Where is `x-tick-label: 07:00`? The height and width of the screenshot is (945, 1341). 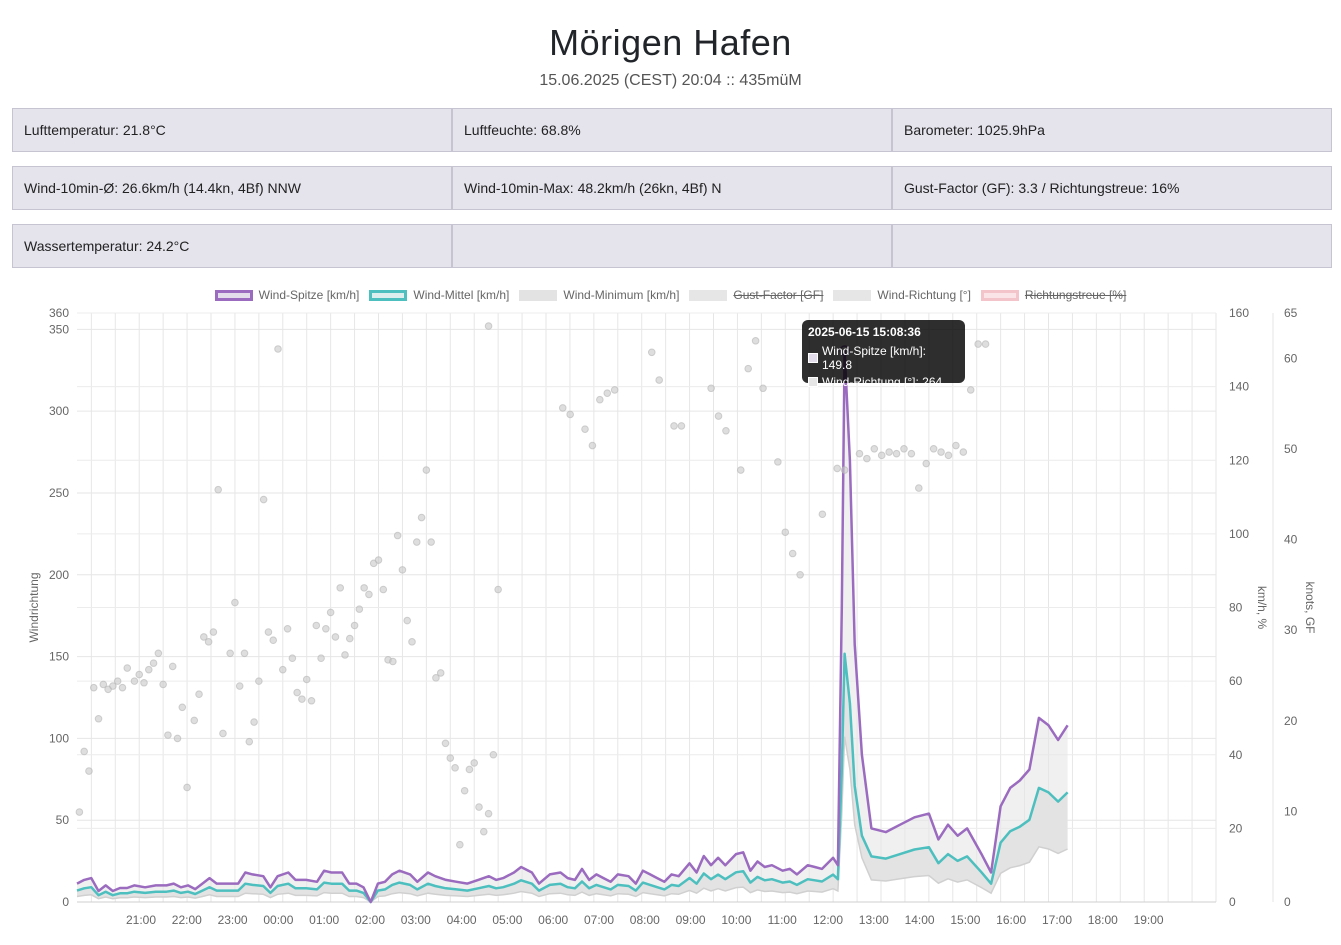 x-tick-label: 07:00 is located at coordinates (599, 920).